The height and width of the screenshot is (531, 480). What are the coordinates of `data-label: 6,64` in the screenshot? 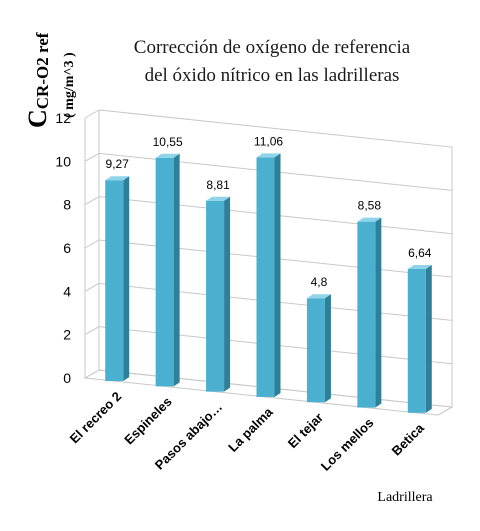 It's located at (420, 253).